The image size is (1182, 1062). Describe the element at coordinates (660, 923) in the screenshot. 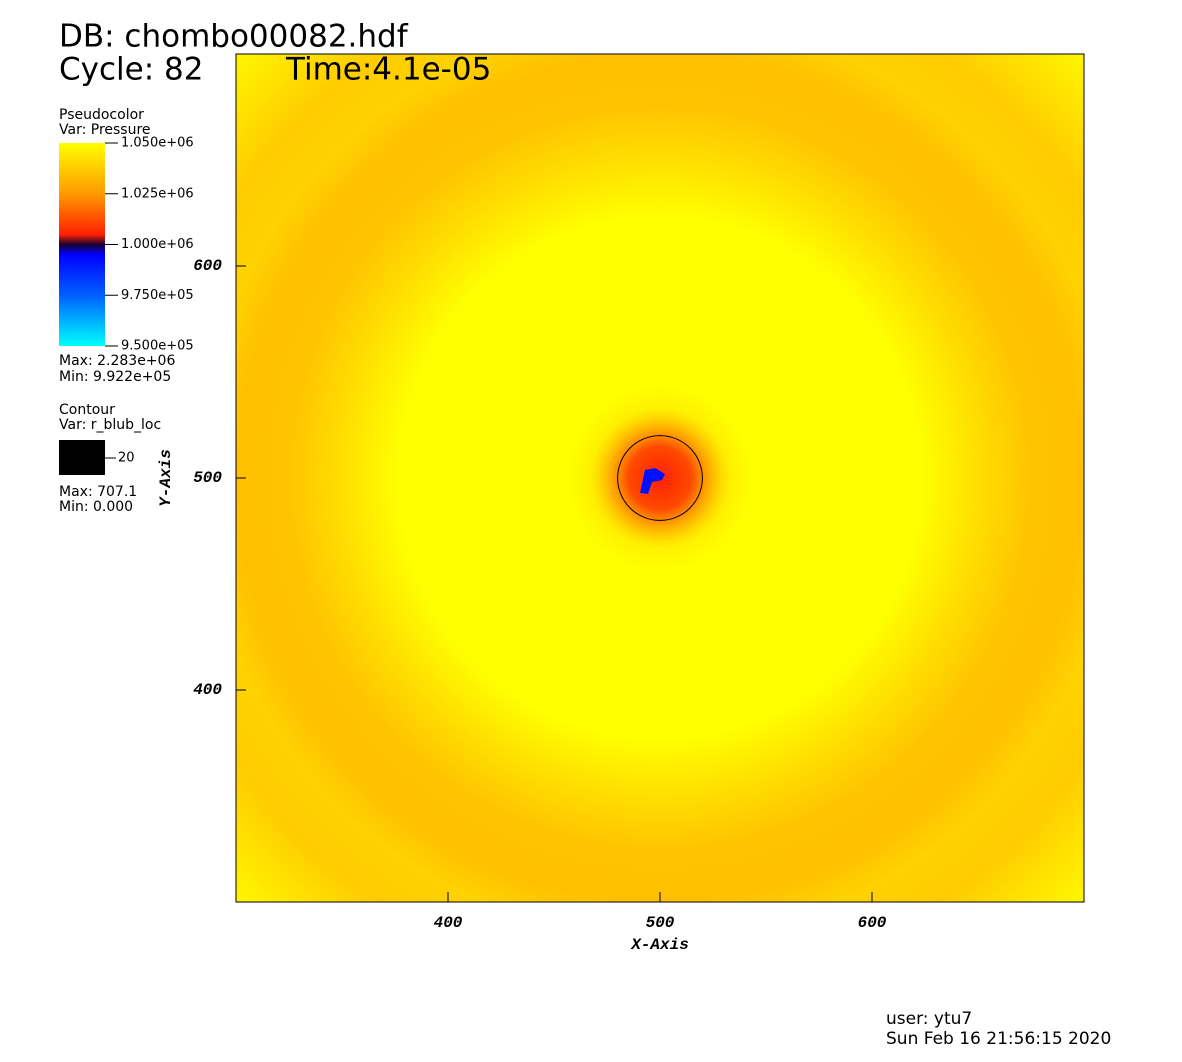

I see `x-tick-label: 500` at that location.